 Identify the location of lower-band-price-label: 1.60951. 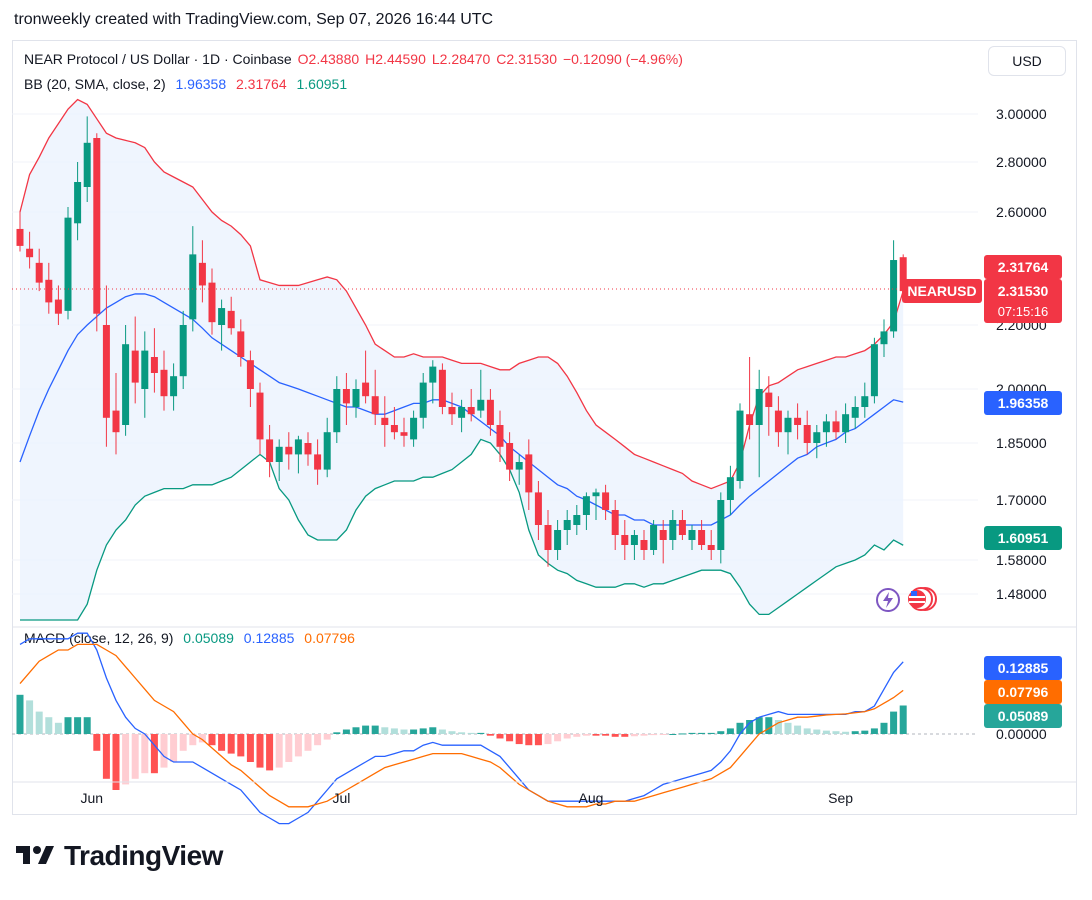
(1023, 538).